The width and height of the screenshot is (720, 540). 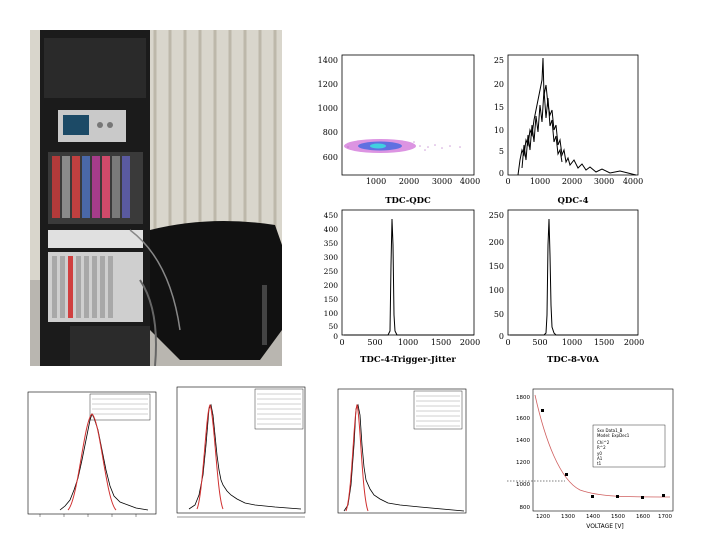 I want to click on y-tick: 15, so click(x=499, y=107).